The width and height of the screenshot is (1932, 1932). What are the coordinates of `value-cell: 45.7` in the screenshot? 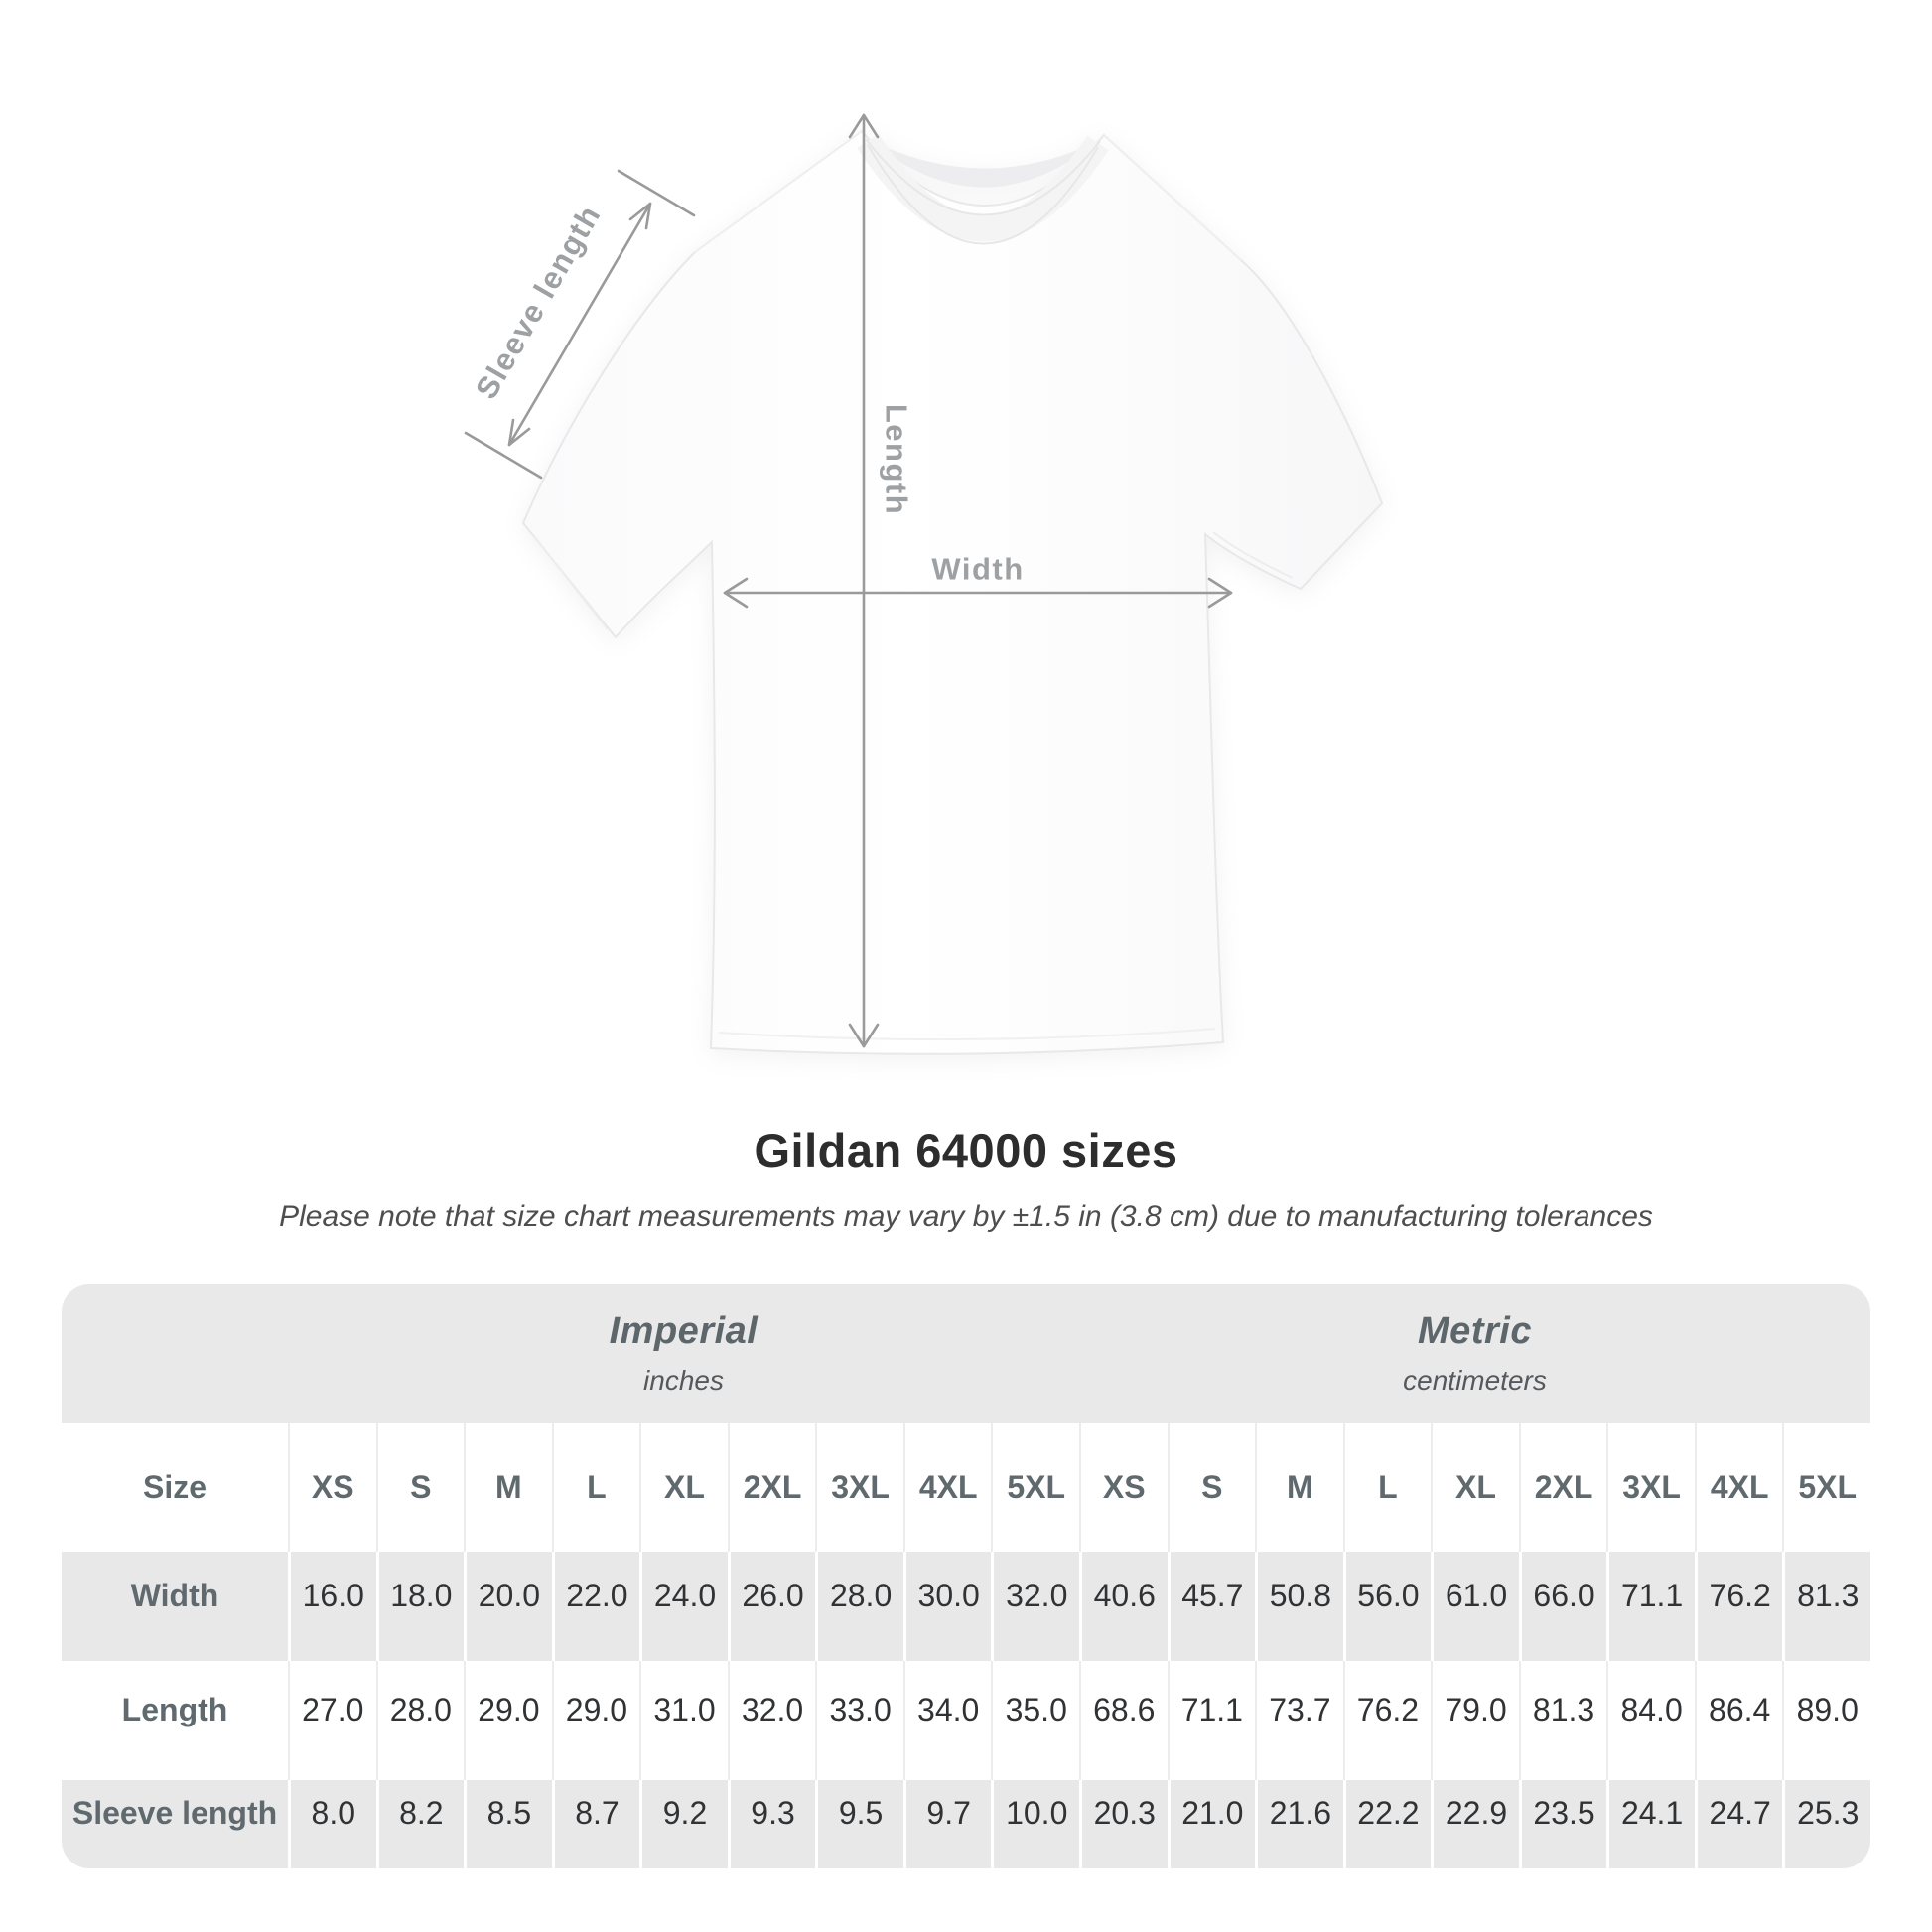 It's located at (1212, 1607).